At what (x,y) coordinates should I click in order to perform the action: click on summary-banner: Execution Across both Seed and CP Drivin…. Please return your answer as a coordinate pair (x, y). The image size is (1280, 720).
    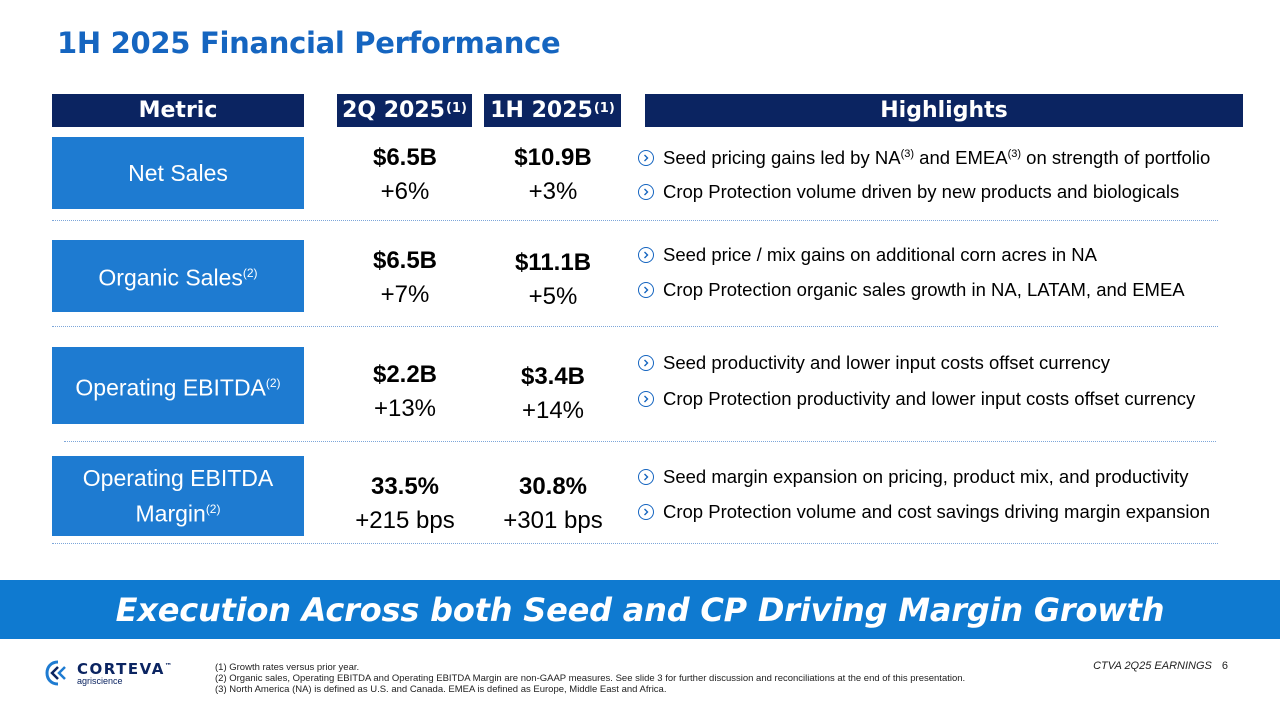
    Looking at the image, I should click on (640, 609).